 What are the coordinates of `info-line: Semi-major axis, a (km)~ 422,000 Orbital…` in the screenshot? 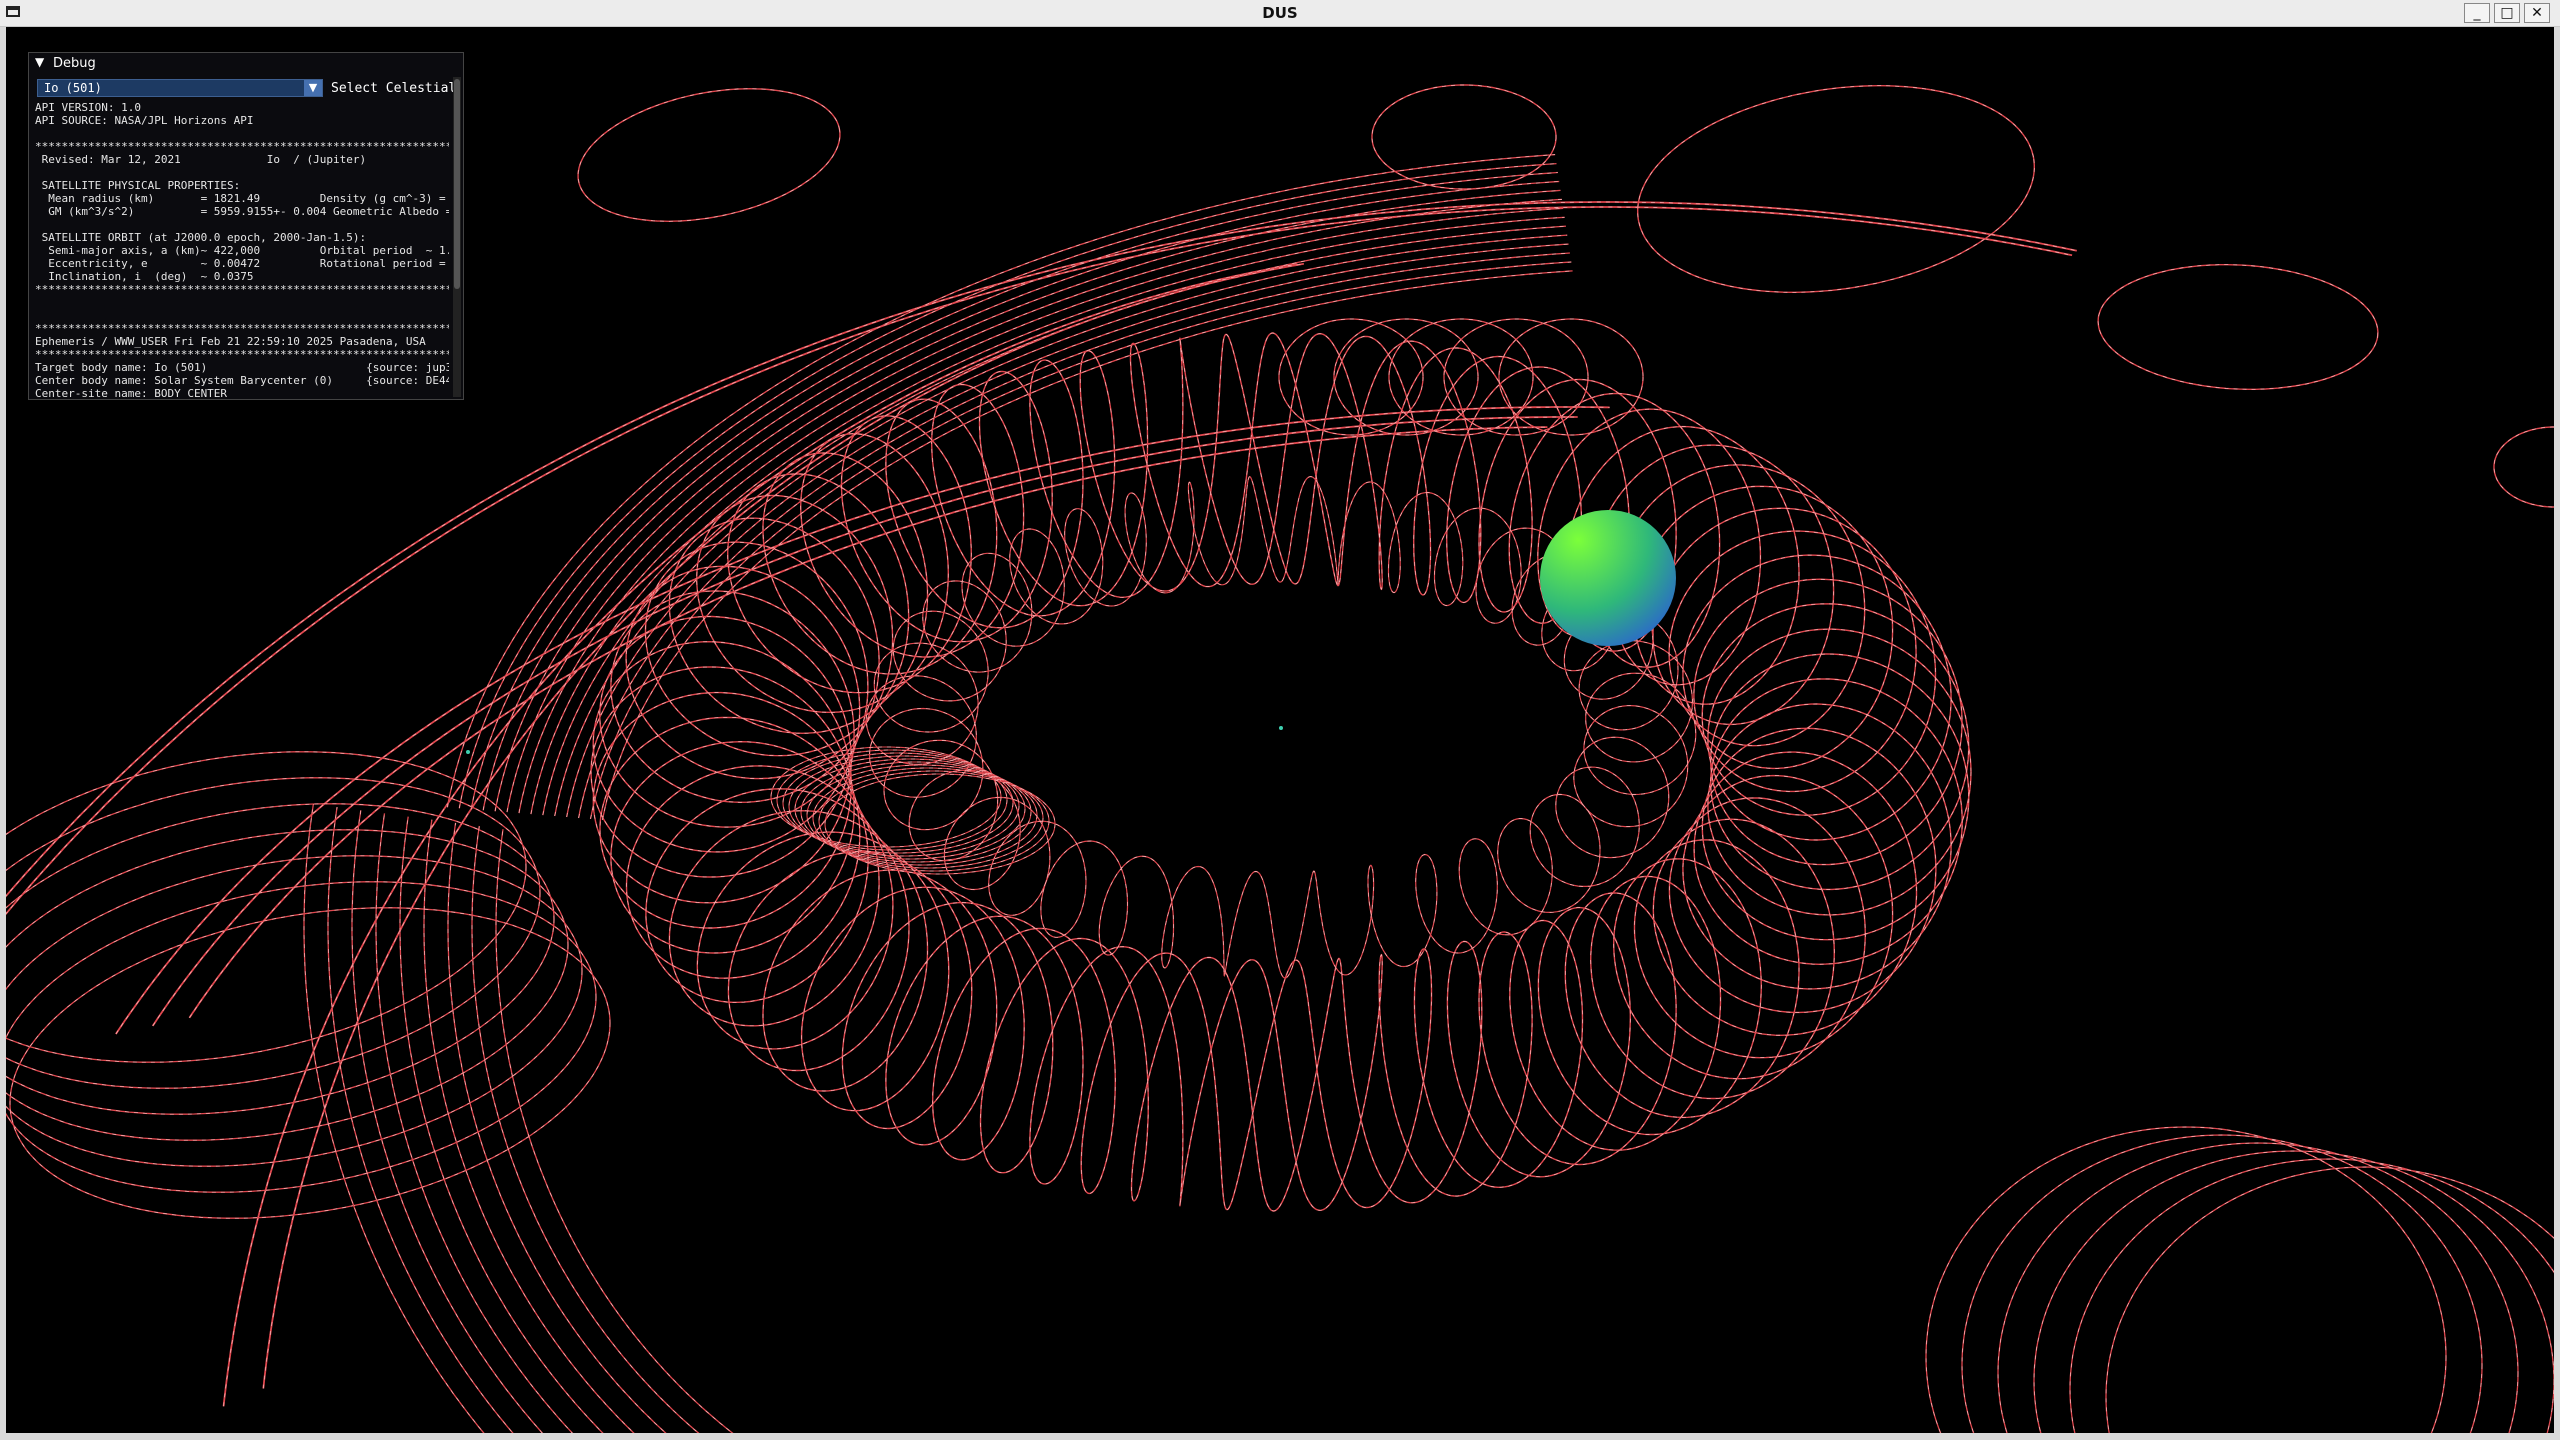 It's located at (242, 250).